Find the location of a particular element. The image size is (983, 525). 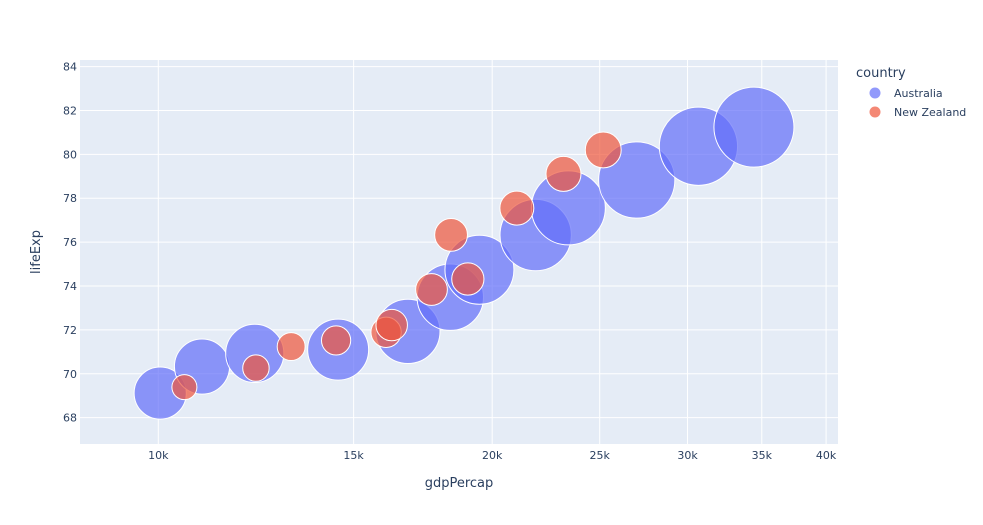

y-tick-label: 76 is located at coordinates (70, 242).